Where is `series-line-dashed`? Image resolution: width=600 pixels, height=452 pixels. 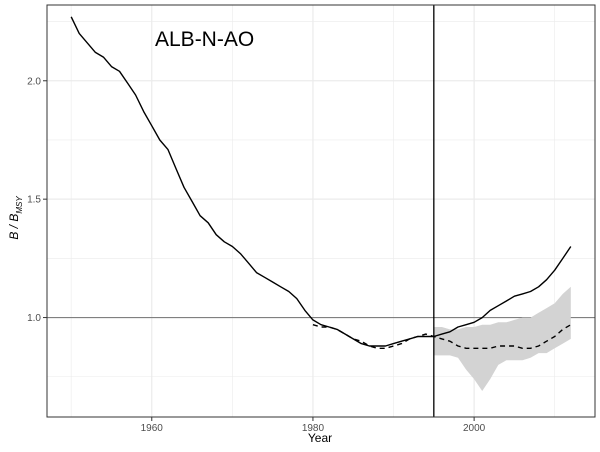 series-line-dashed is located at coordinates (442, 336).